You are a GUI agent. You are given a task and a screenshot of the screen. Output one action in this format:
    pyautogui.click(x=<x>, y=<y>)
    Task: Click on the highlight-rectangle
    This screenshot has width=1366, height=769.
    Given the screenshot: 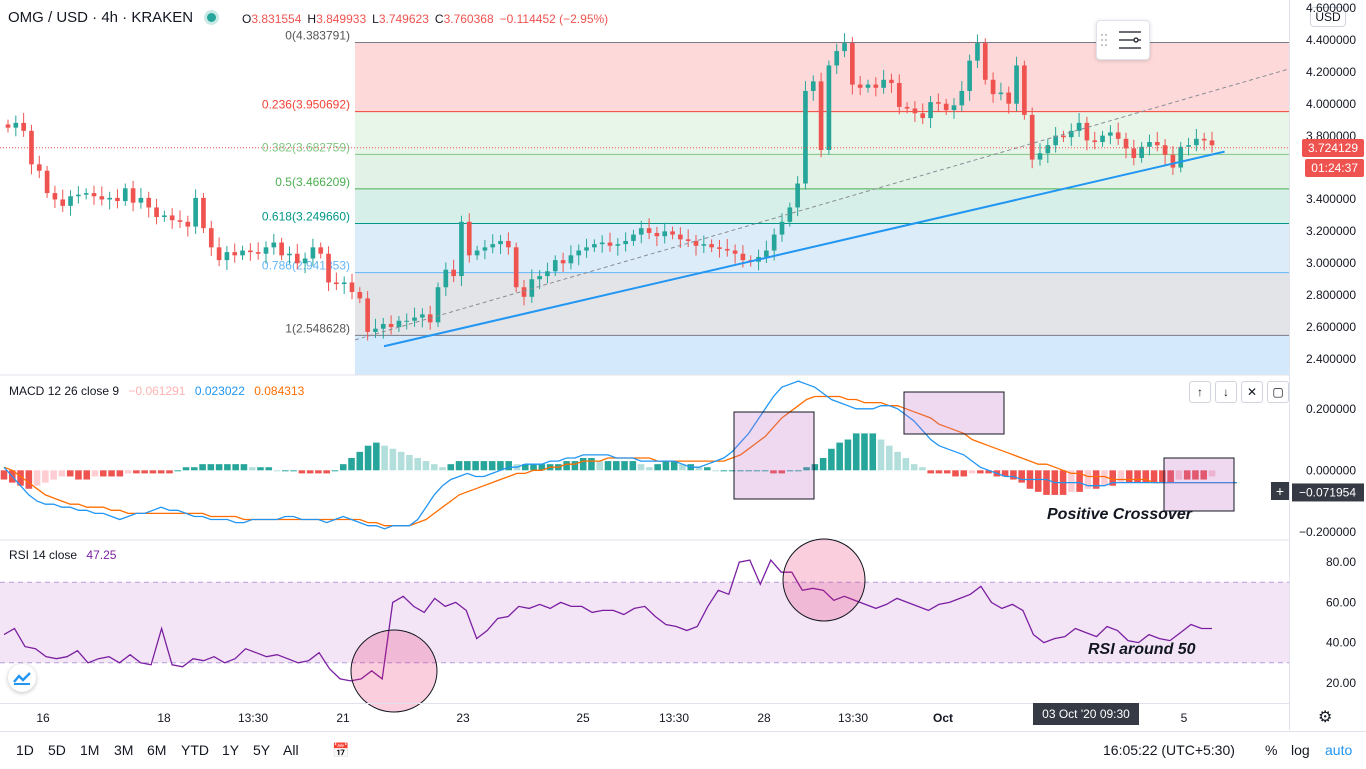 What is the action you would take?
    pyautogui.click(x=954, y=413)
    